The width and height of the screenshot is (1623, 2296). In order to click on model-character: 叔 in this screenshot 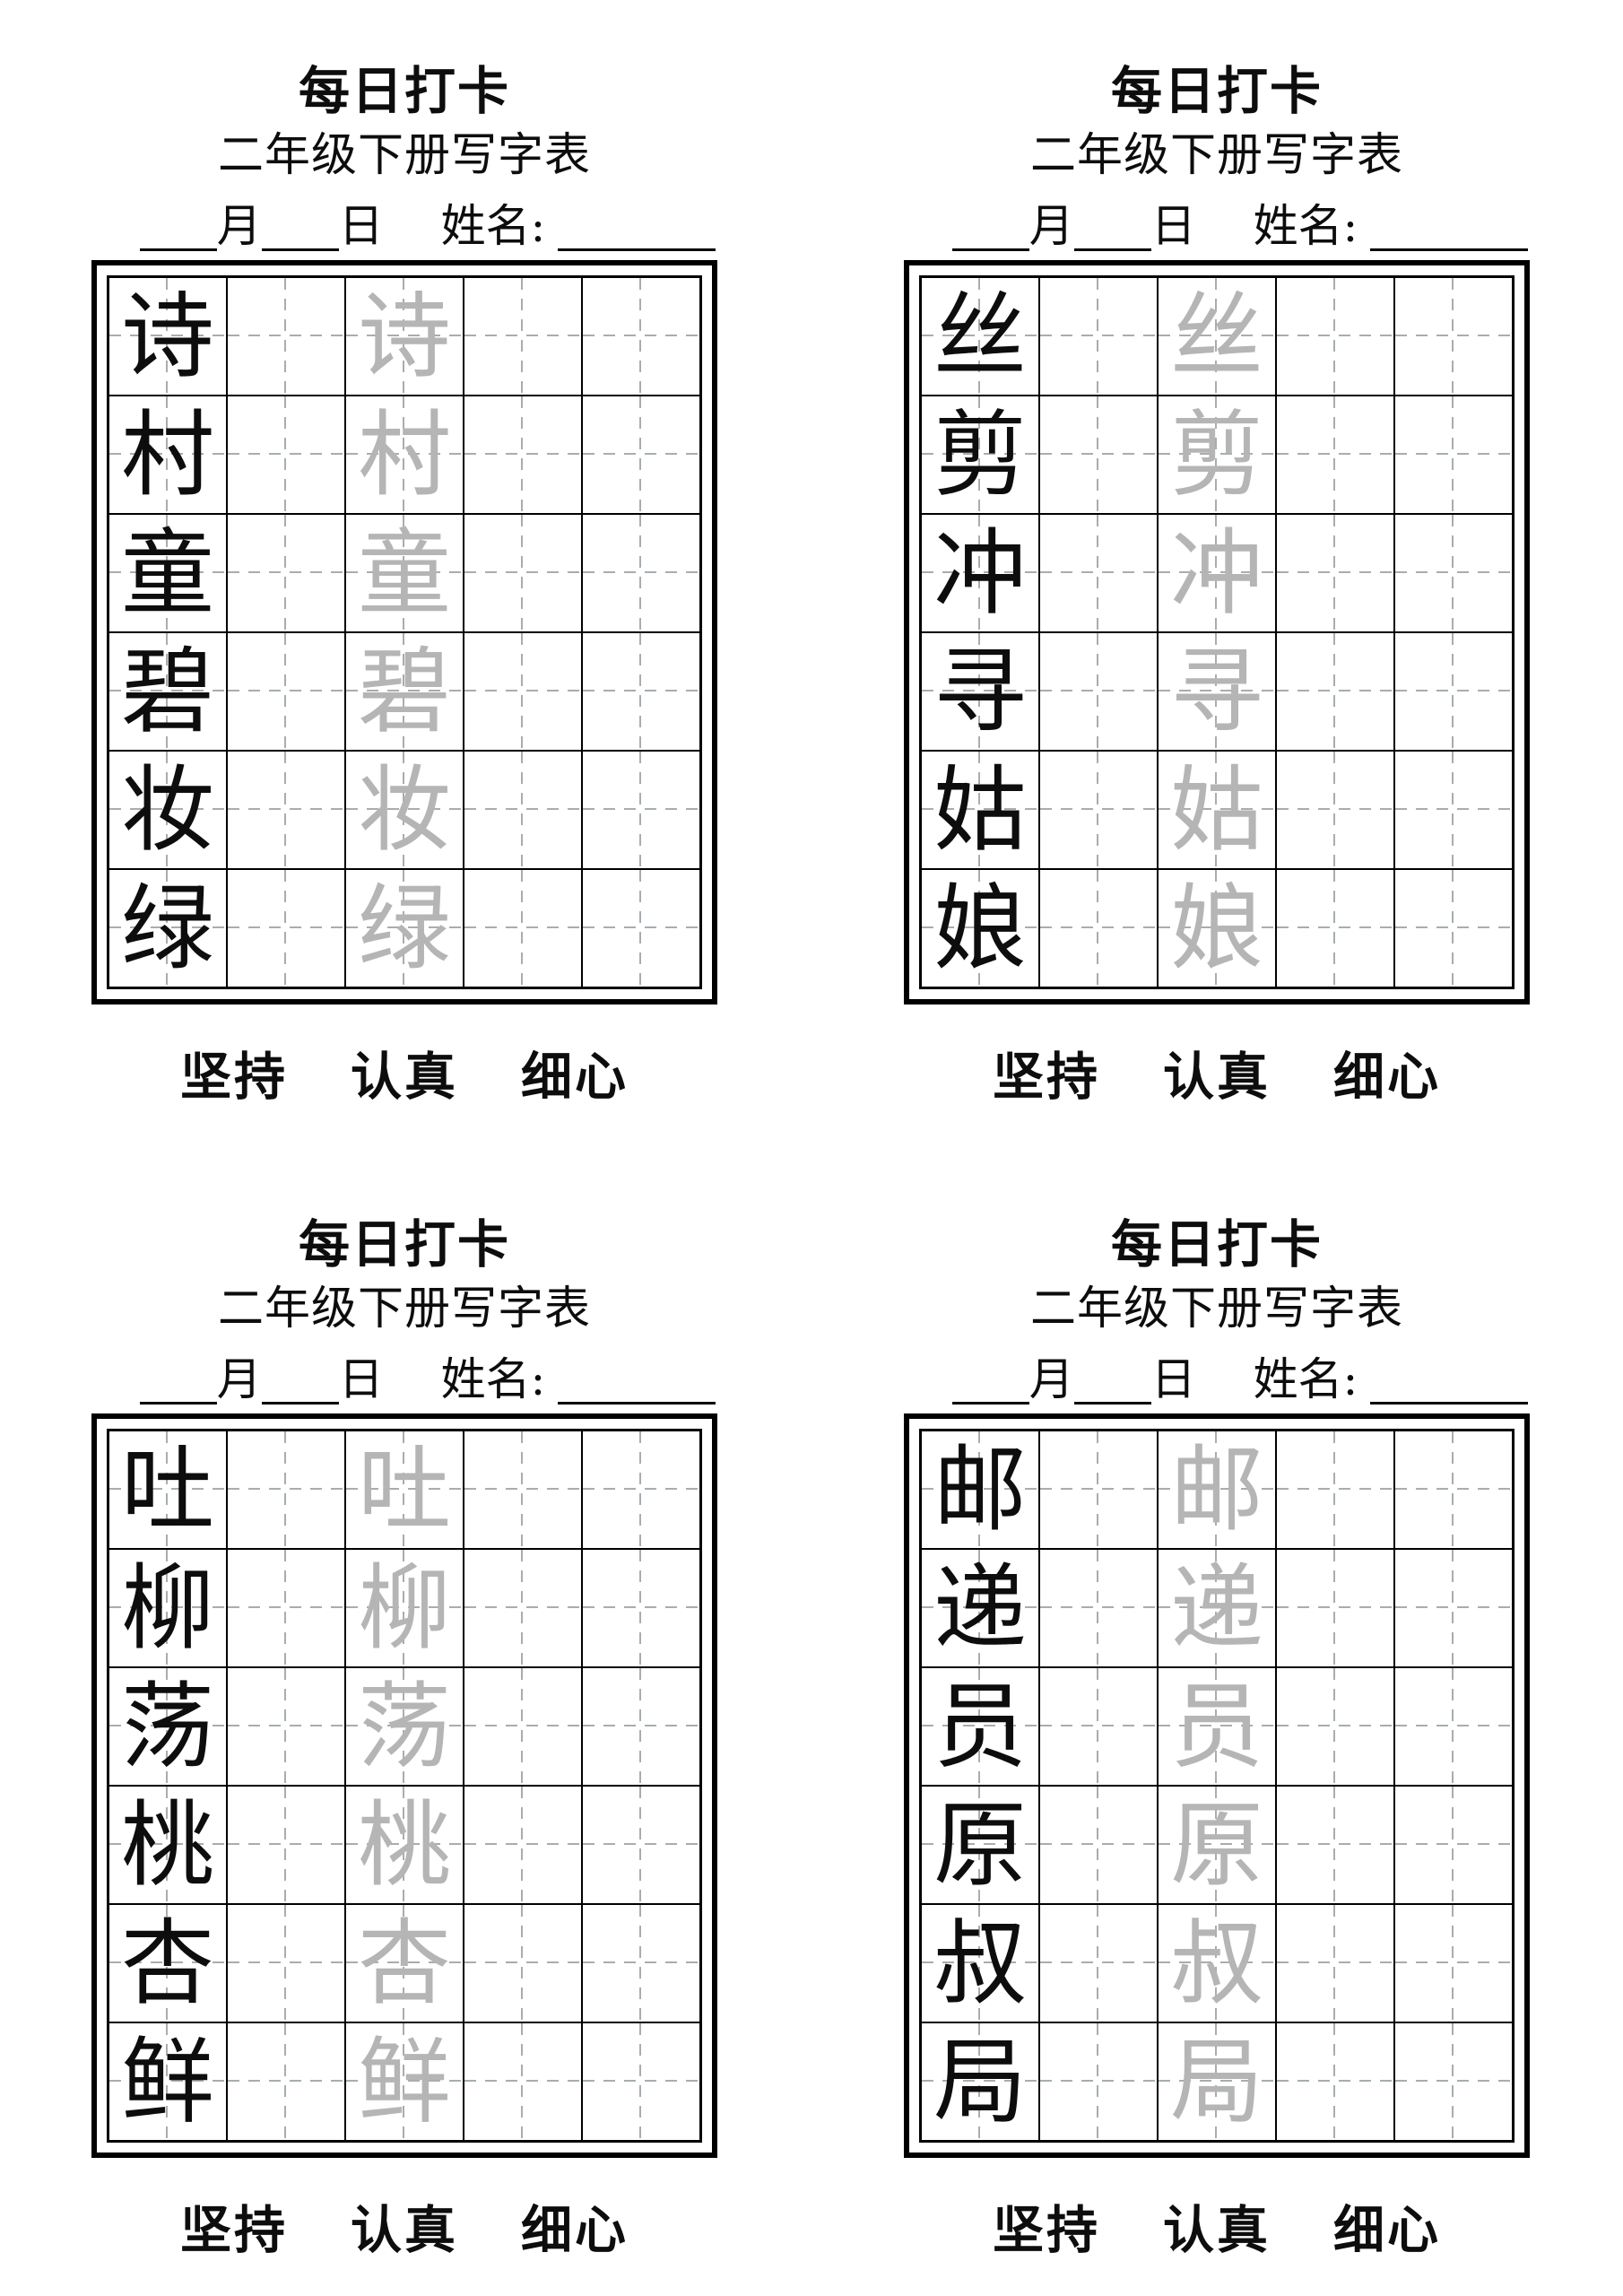, I will do `click(980, 1963)`.